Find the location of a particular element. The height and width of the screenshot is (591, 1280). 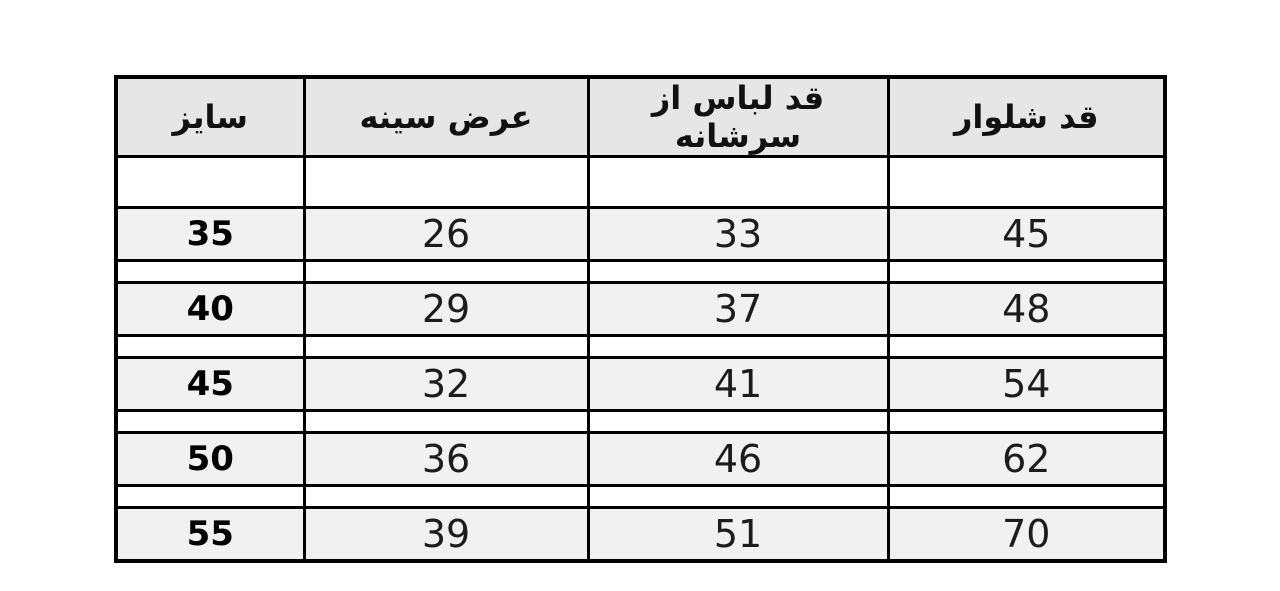

table-row-size-50: 50 36 46 62 is located at coordinates (640, 459).